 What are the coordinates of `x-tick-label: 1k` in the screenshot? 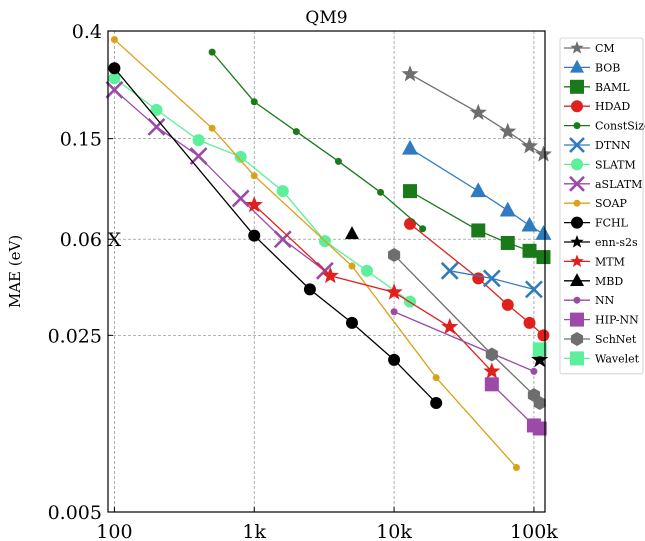 It's located at (254, 531).